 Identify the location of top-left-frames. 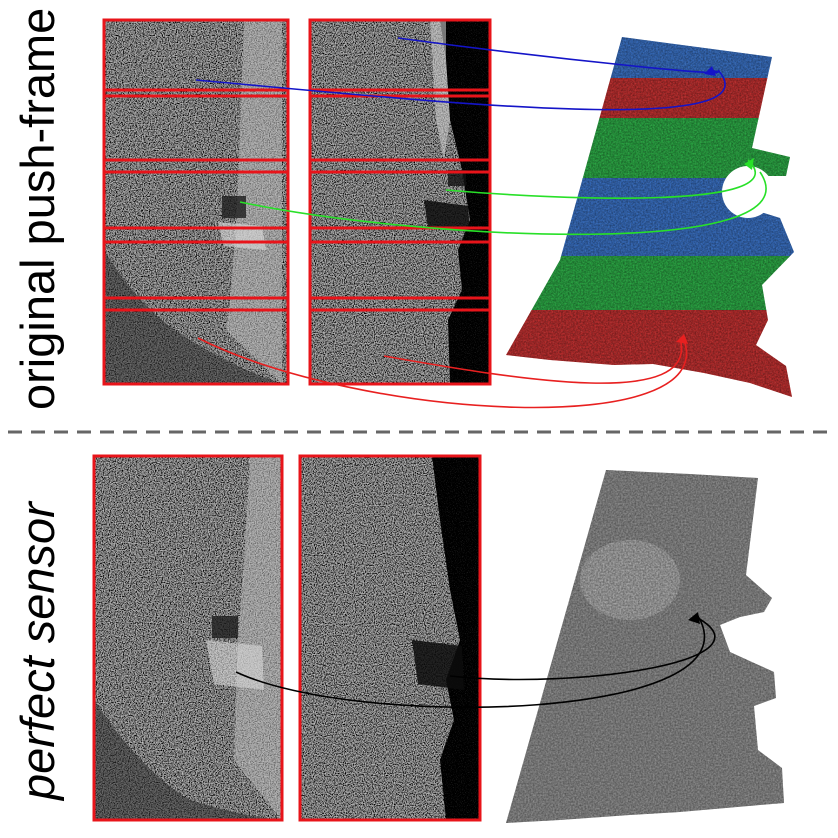
(196, 202).